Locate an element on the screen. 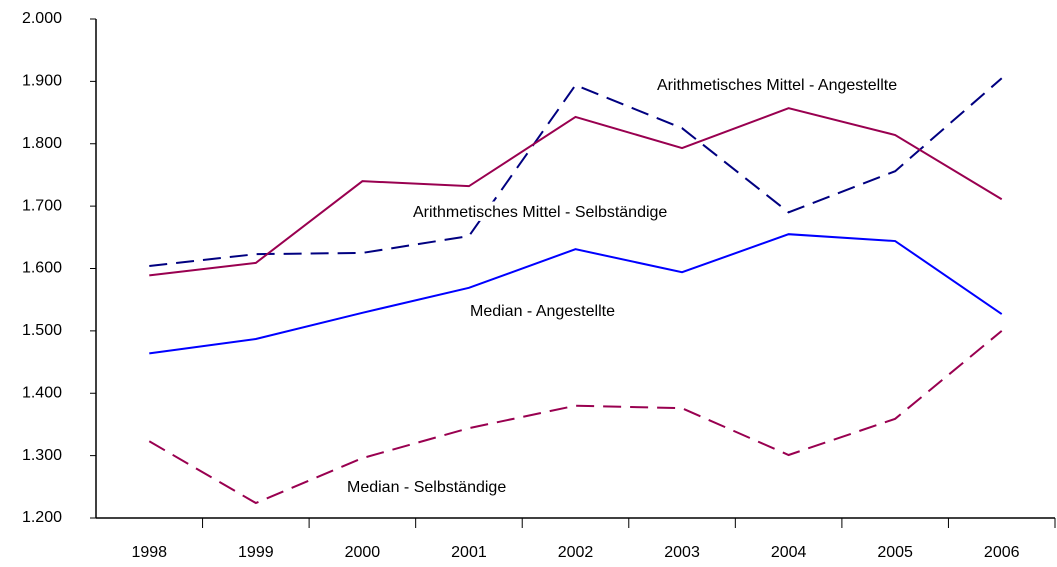  x-tick-label: 2004 is located at coordinates (789, 552).